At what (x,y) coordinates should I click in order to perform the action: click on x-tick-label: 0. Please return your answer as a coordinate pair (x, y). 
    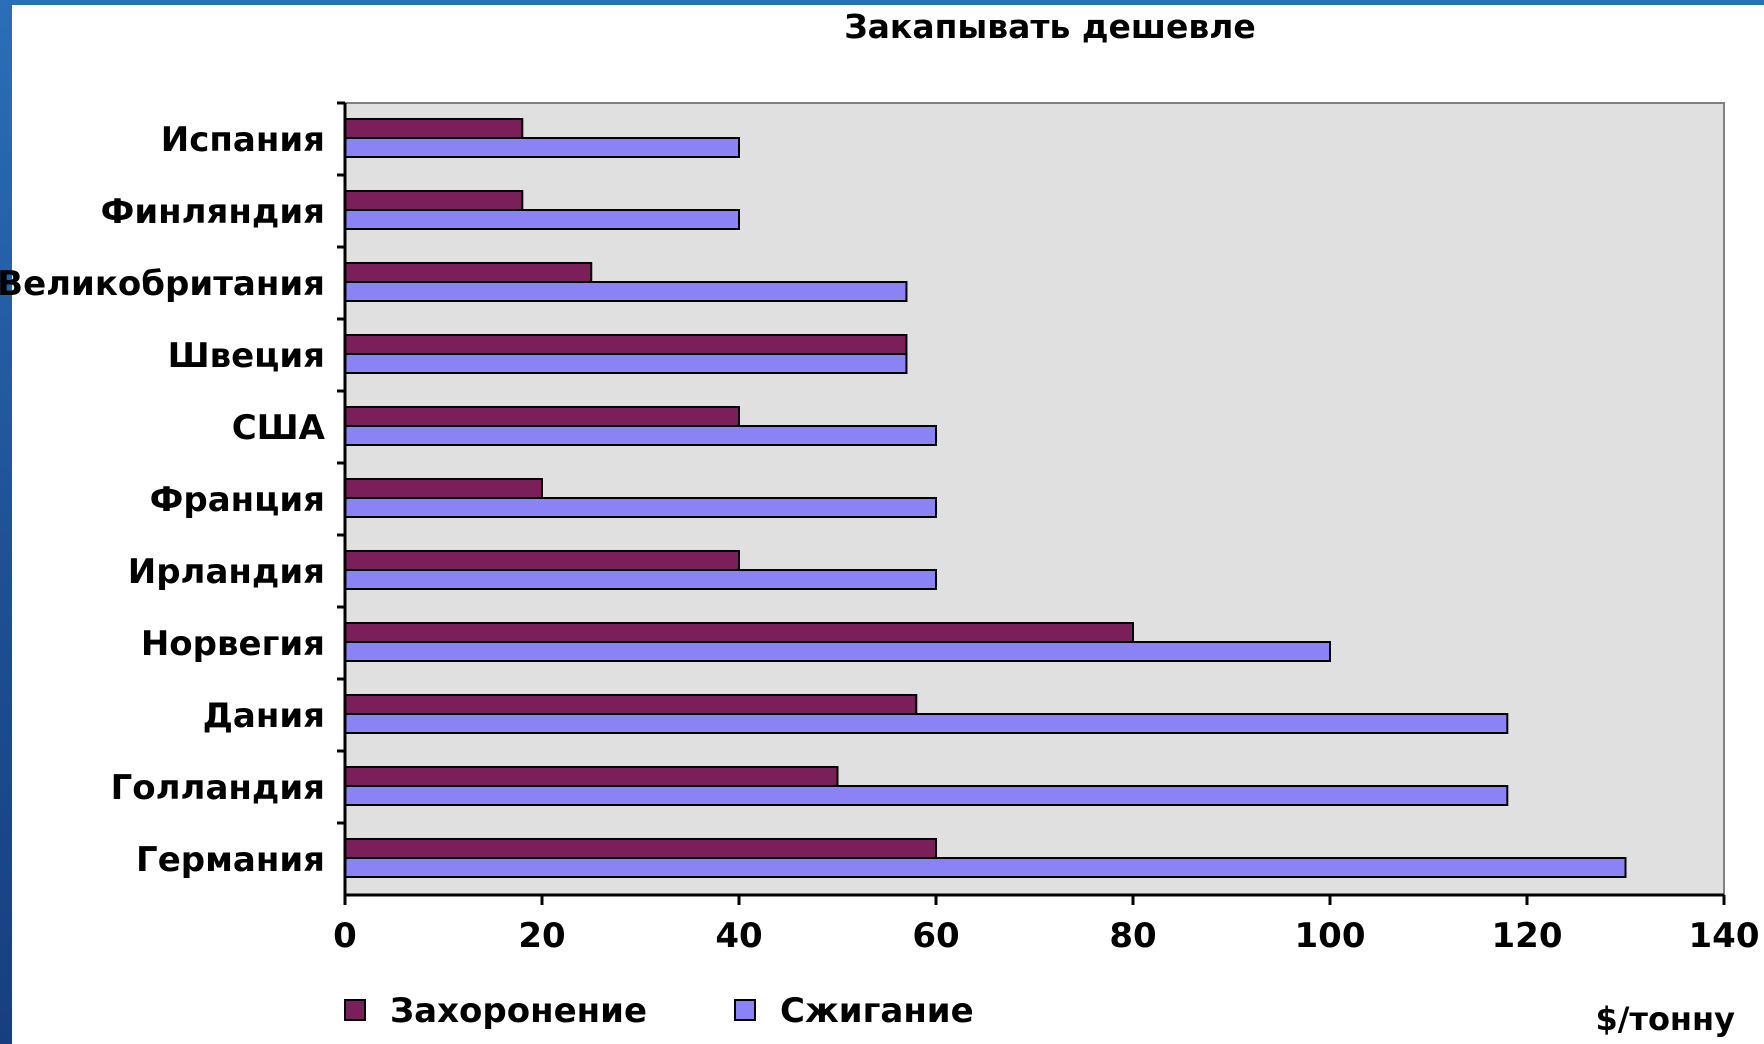
    Looking at the image, I should click on (345, 936).